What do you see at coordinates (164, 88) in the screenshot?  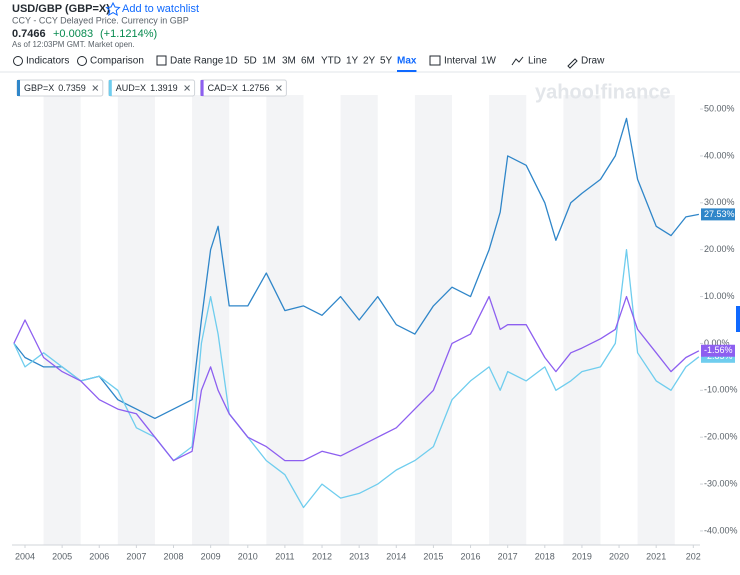 I see `legend-value: 1.3919` at bounding box center [164, 88].